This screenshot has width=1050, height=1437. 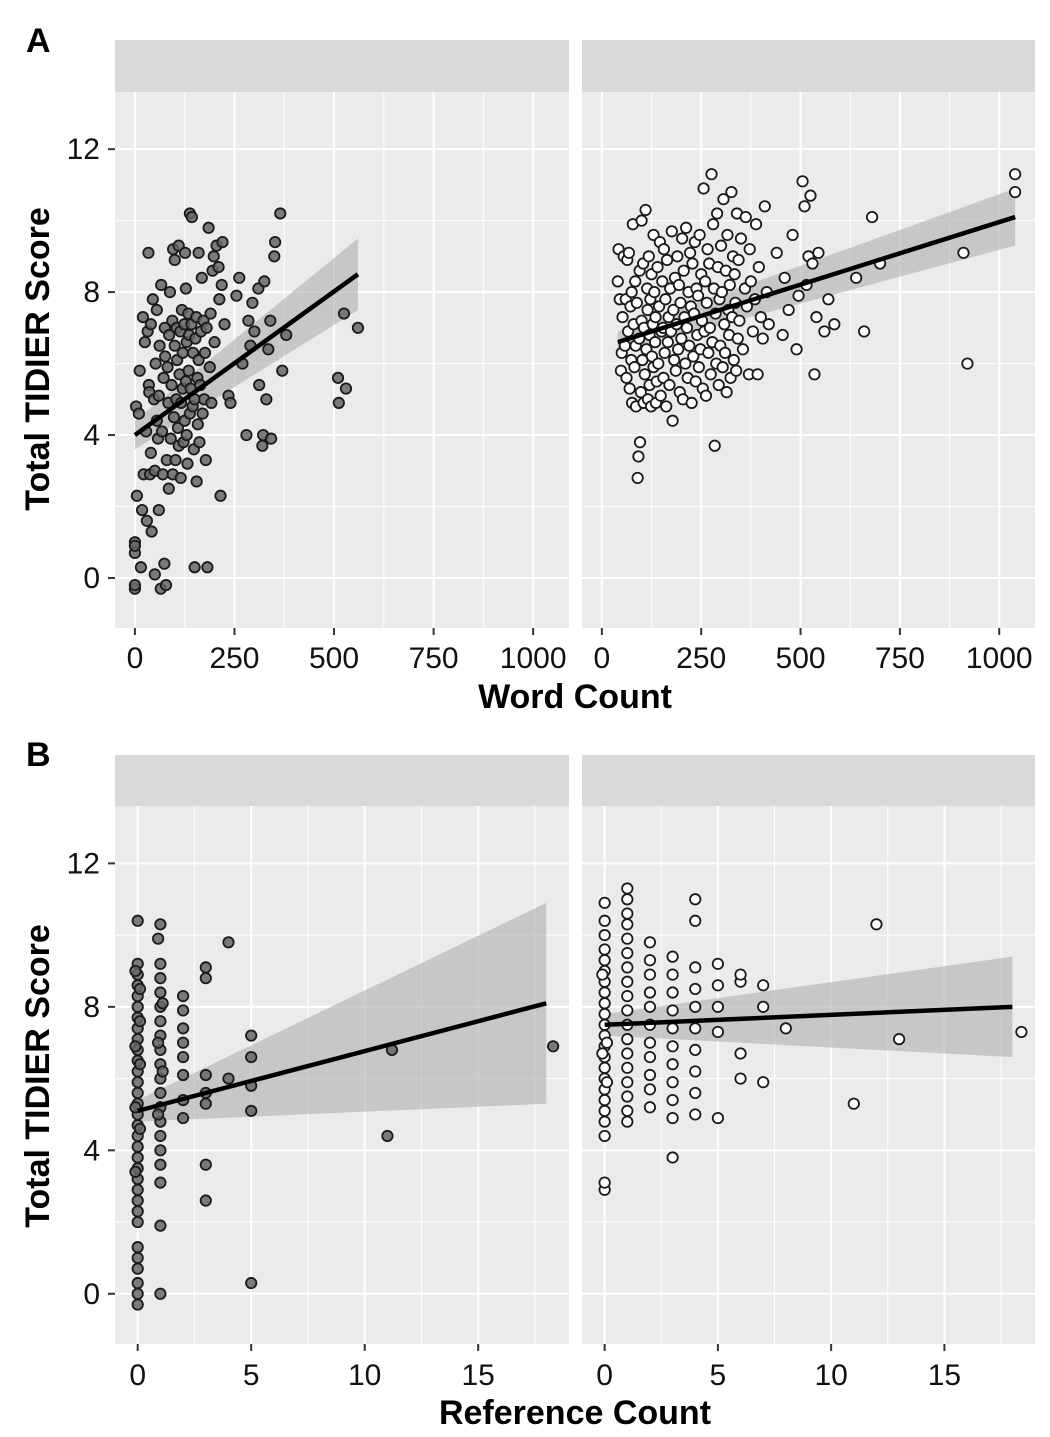 What do you see at coordinates (91, 435) in the screenshot?
I see `panel-a-y-tick-label: 4` at bounding box center [91, 435].